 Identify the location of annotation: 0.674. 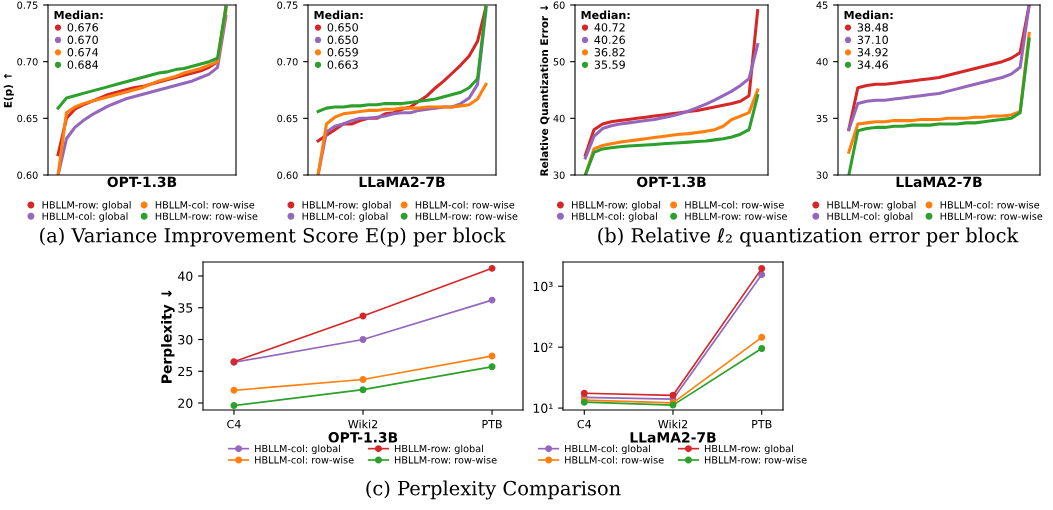
(83, 52).